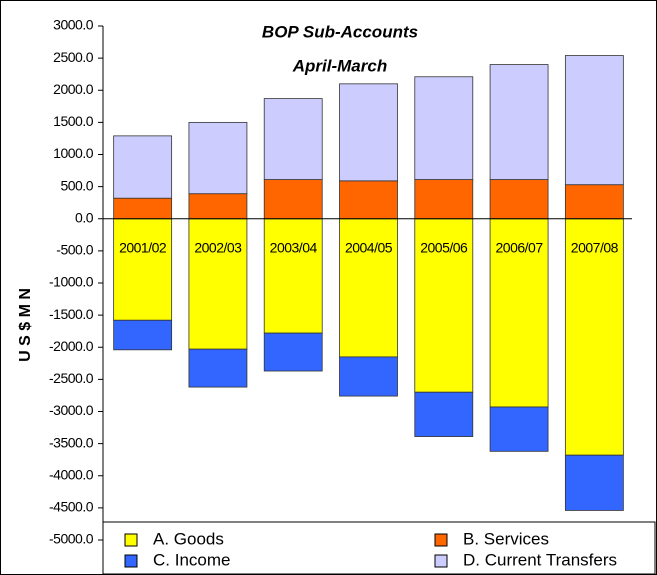  I want to click on y-tick-label: -2000.0, so click(71, 346).